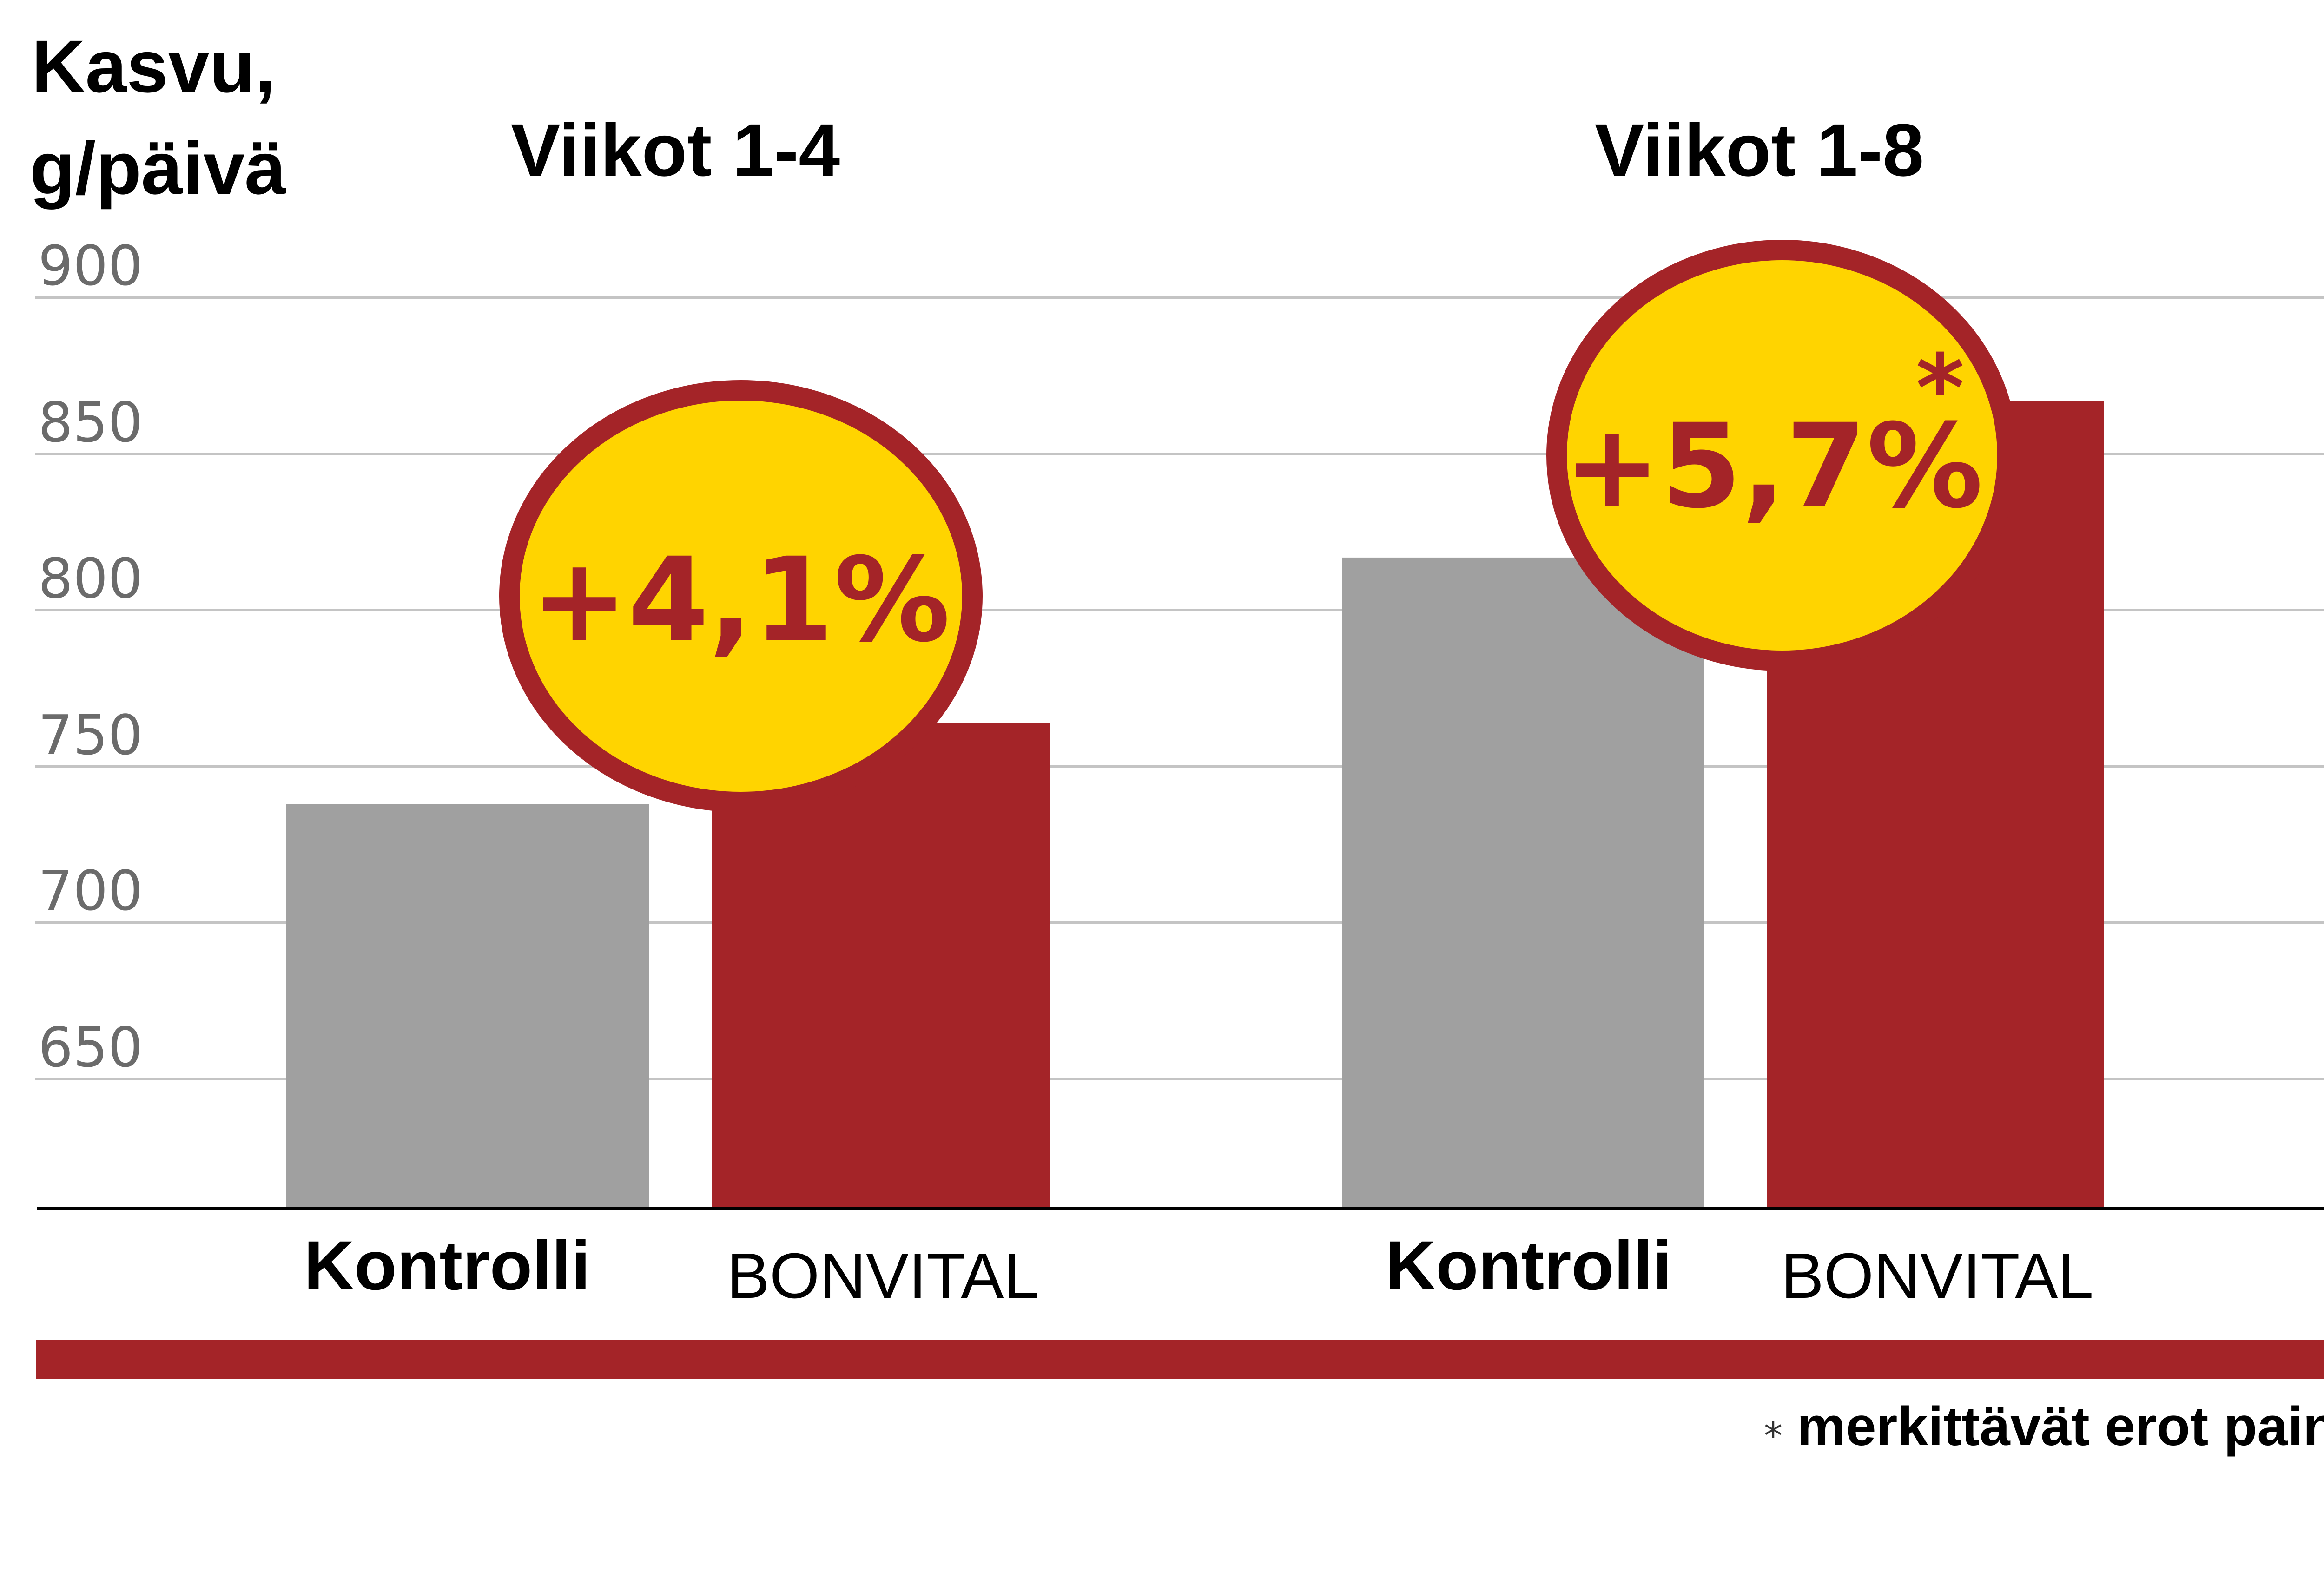 The image size is (2324, 1578). What do you see at coordinates (1773, 466) in the screenshot?
I see `badge-percent: +5,7%` at bounding box center [1773, 466].